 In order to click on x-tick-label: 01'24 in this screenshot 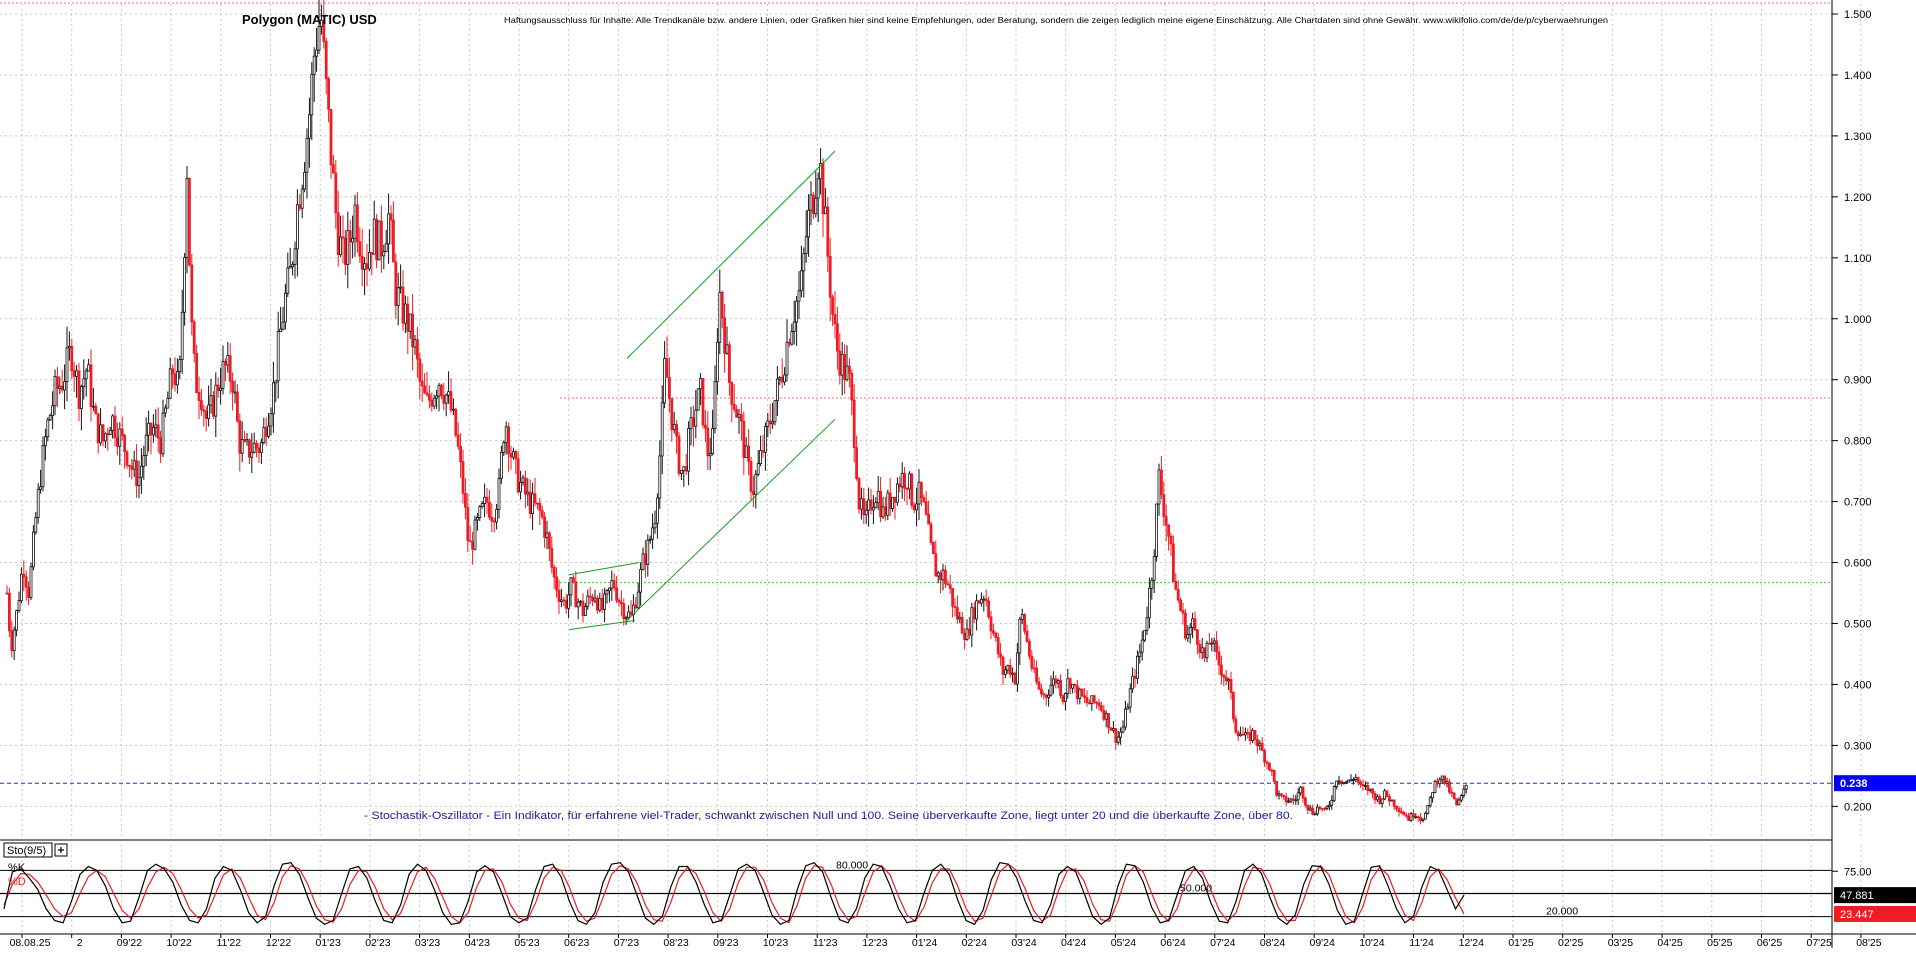, I will do `click(925, 942)`.